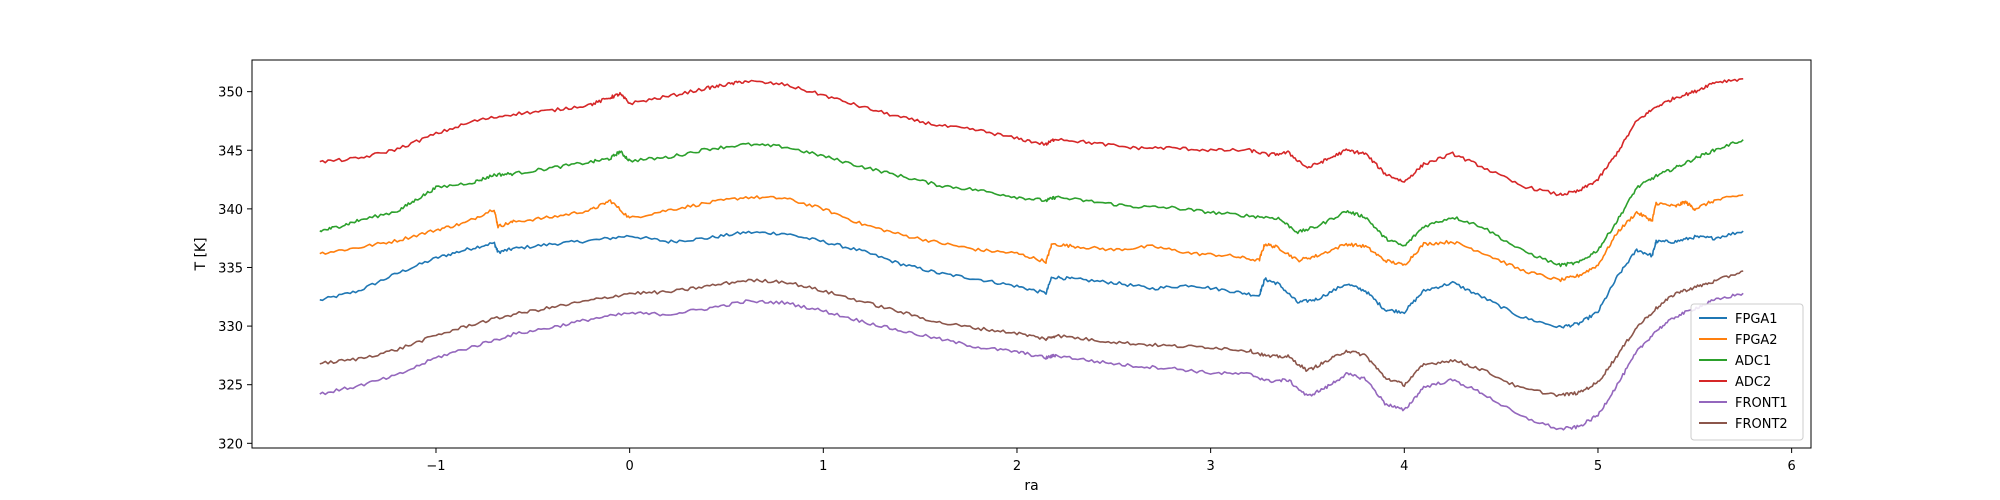 The image size is (2000, 500). I want to click on legend-label-fpga1: FPGA1, so click(1756, 319).